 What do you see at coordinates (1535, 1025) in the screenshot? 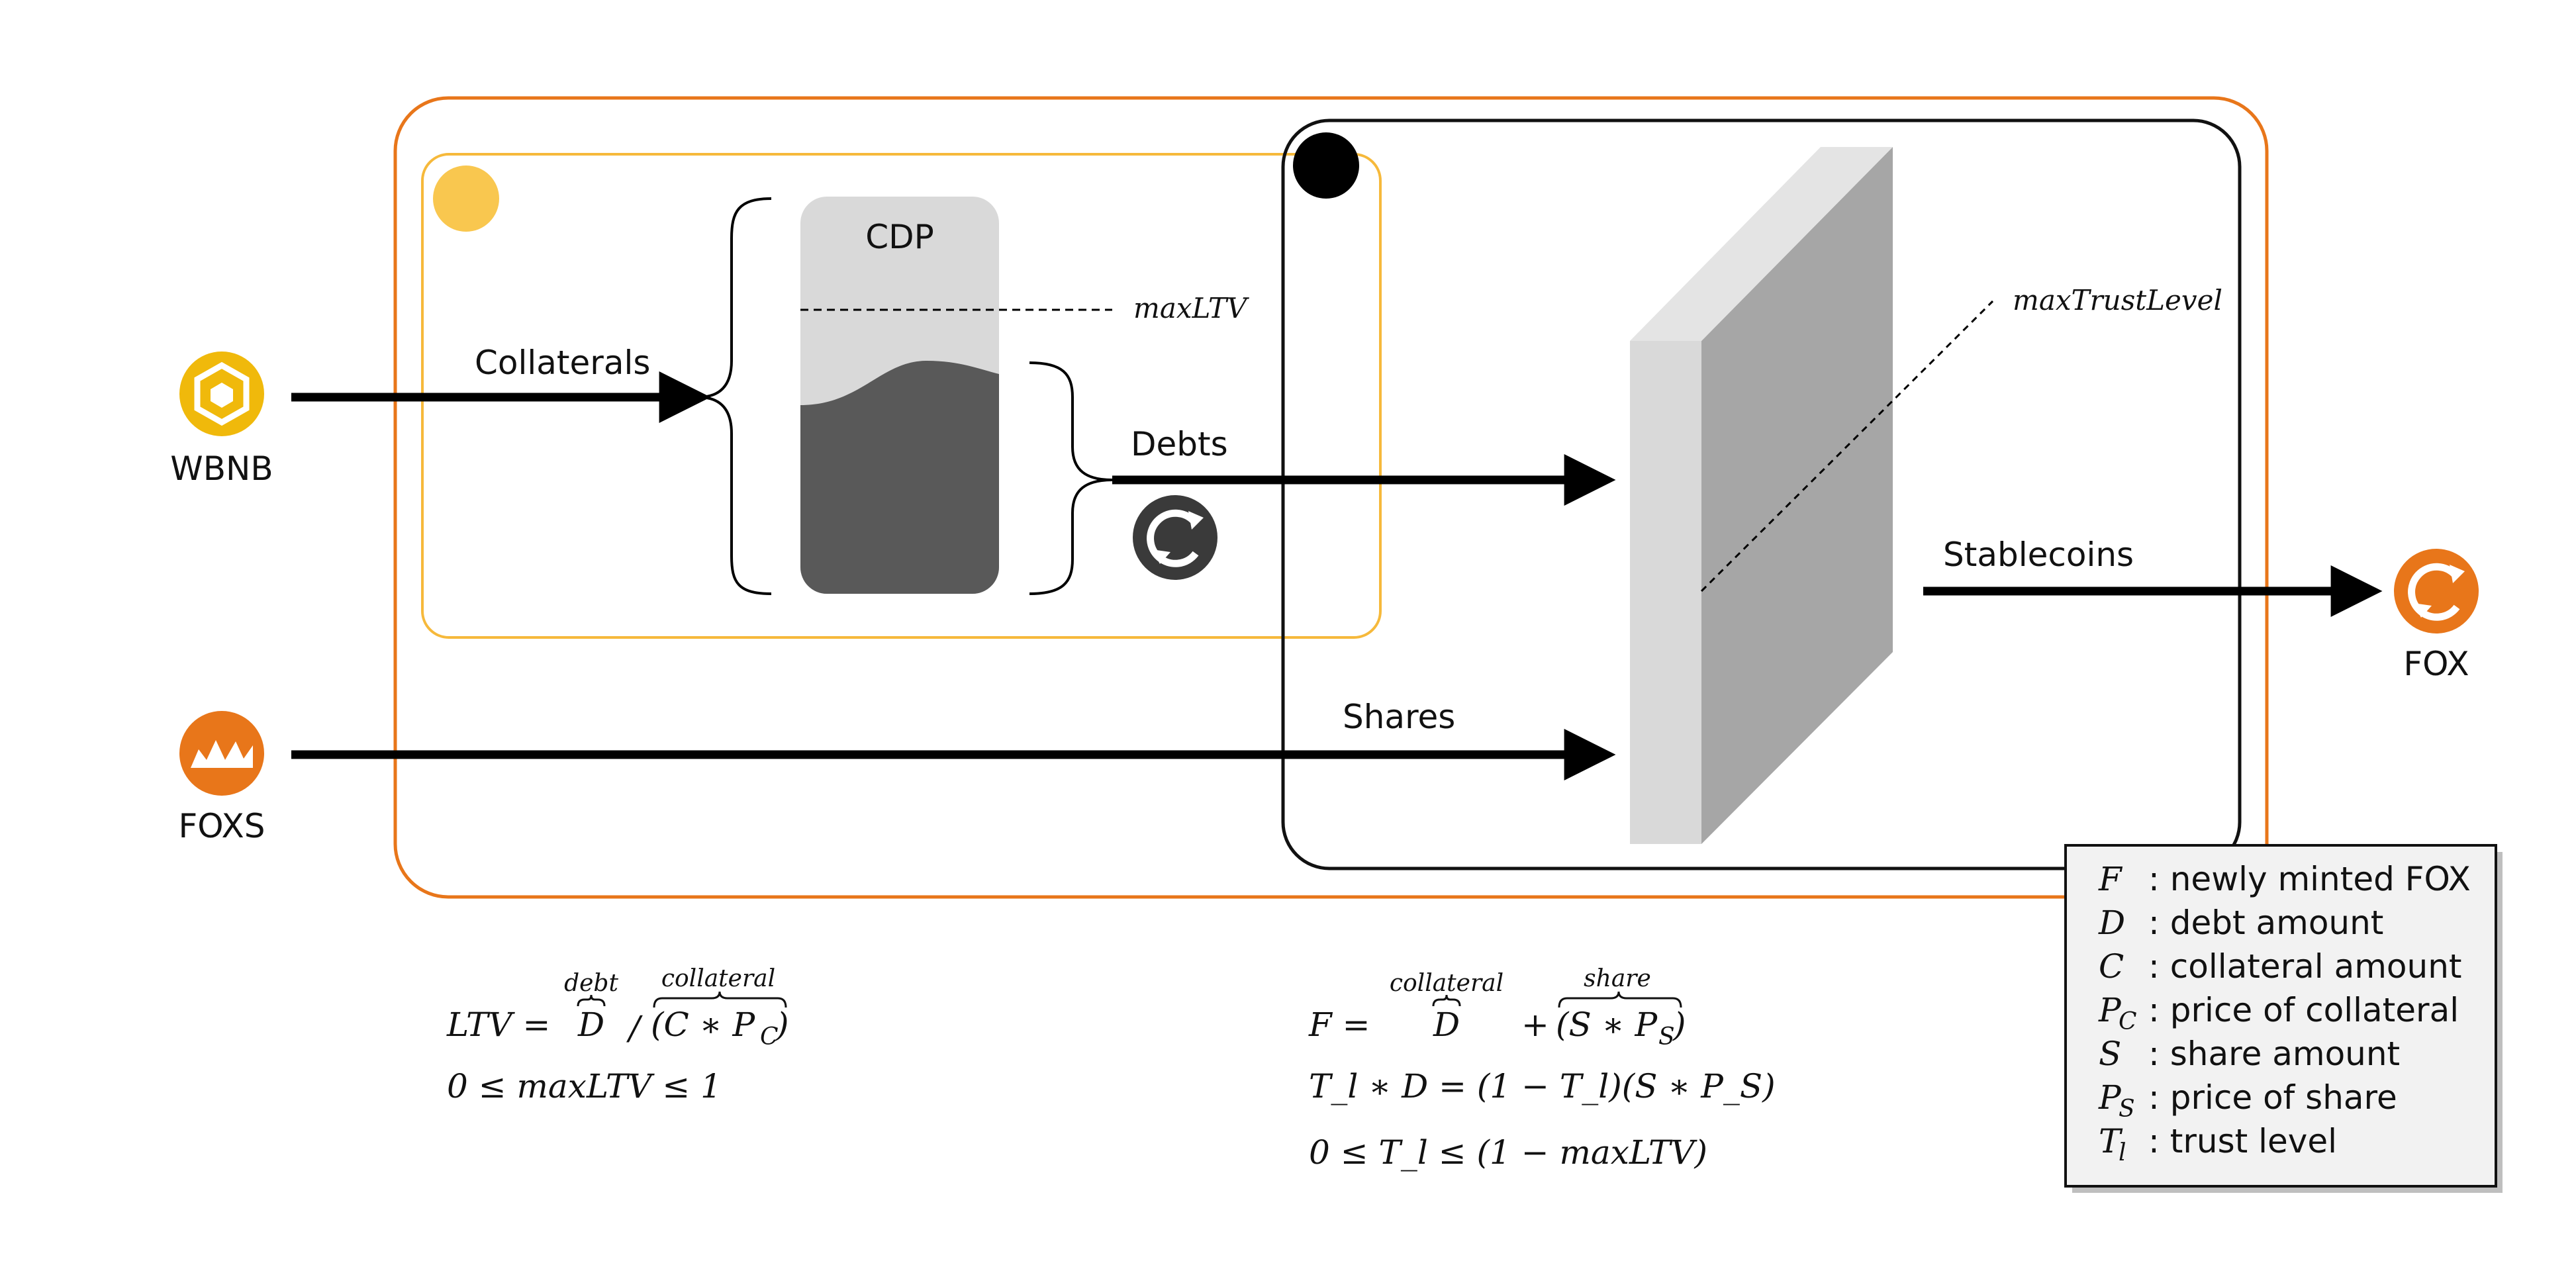
I see `mint-plus: +` at bounding box center [1535, 1025].